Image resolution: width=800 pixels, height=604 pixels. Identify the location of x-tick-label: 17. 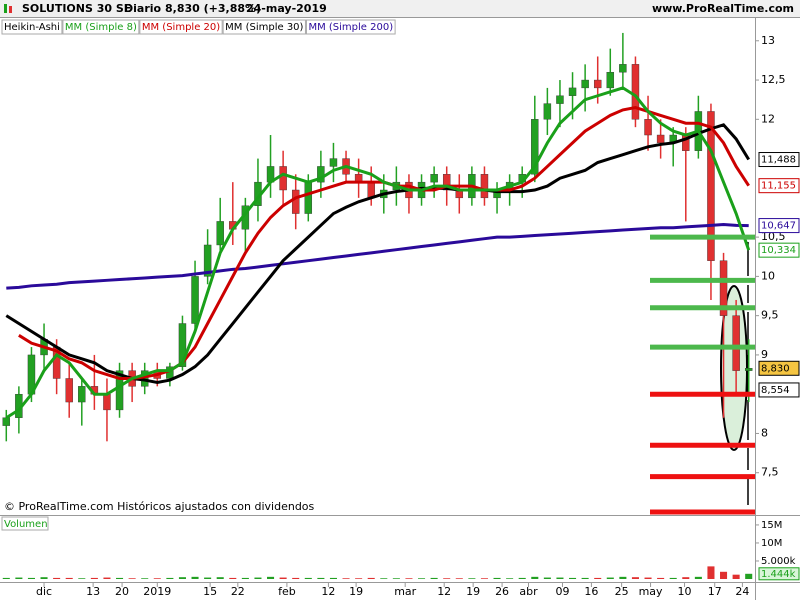
(715, 591).